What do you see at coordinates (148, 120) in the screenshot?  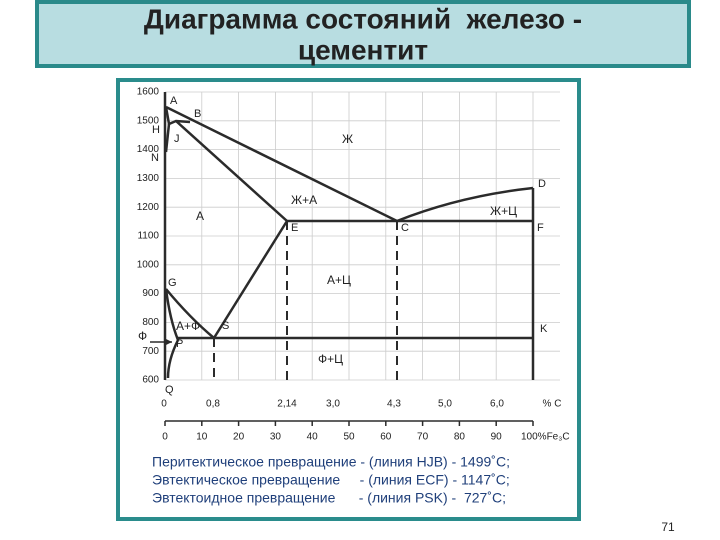 I see `temperature-tick: 1500` at bounding box center [148, 120].